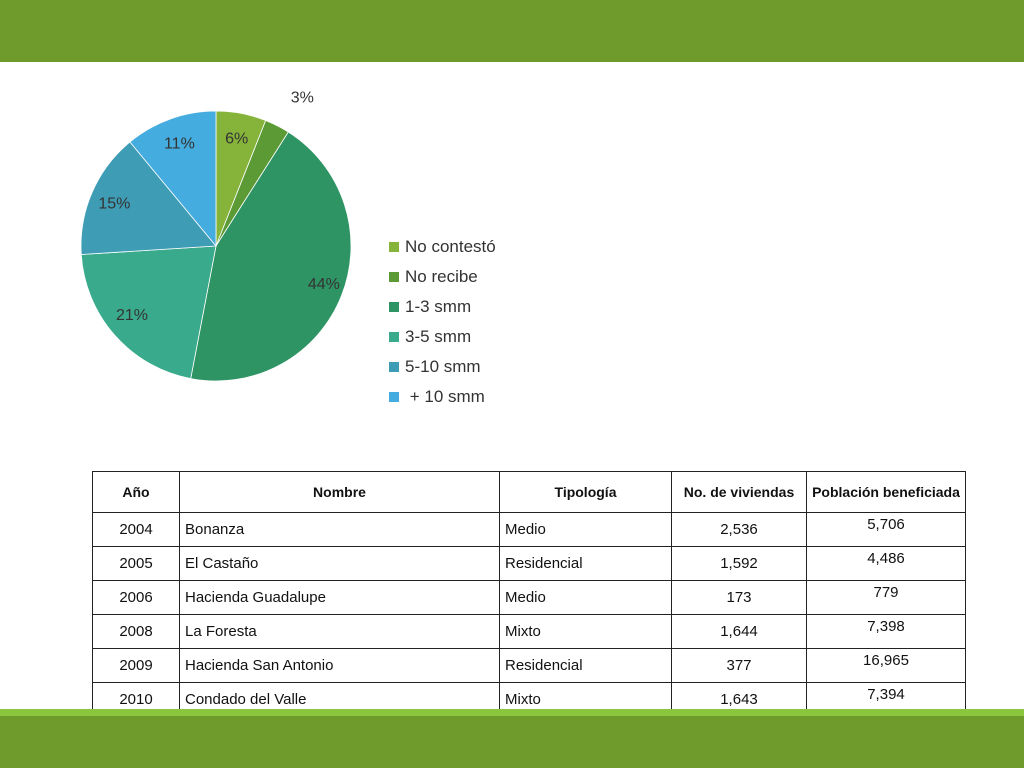 This screenshot has width=1024, height=768. Describe the element at coordinates (132, 315) in the screenshot. I see `pie-slice-label: 21%` at that location.